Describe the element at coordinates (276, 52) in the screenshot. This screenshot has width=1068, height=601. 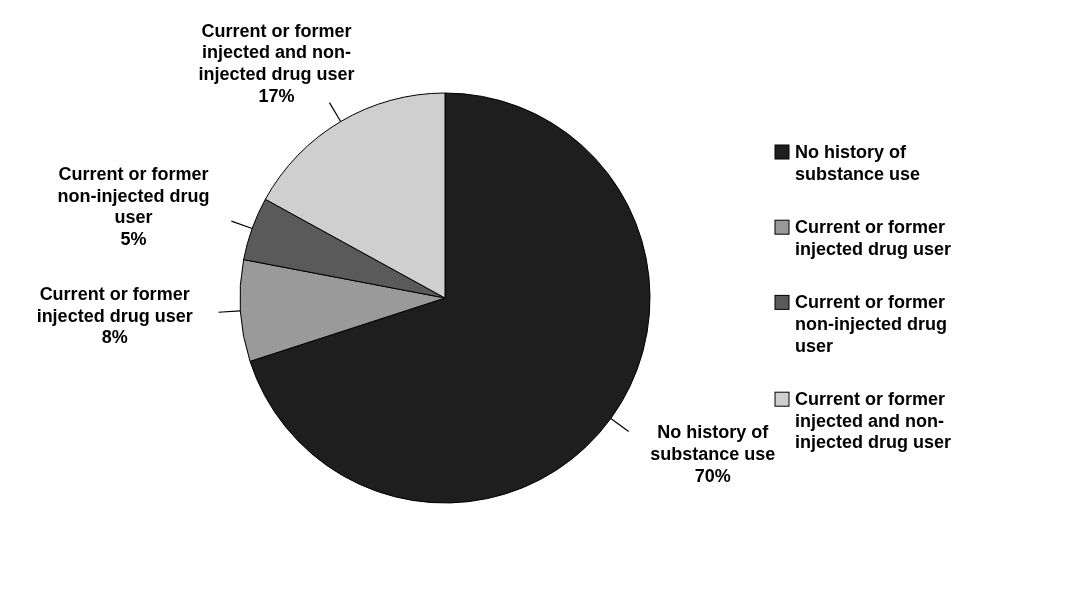
I see `slice-label: Current or former injected and non-injected drug user` at that location.